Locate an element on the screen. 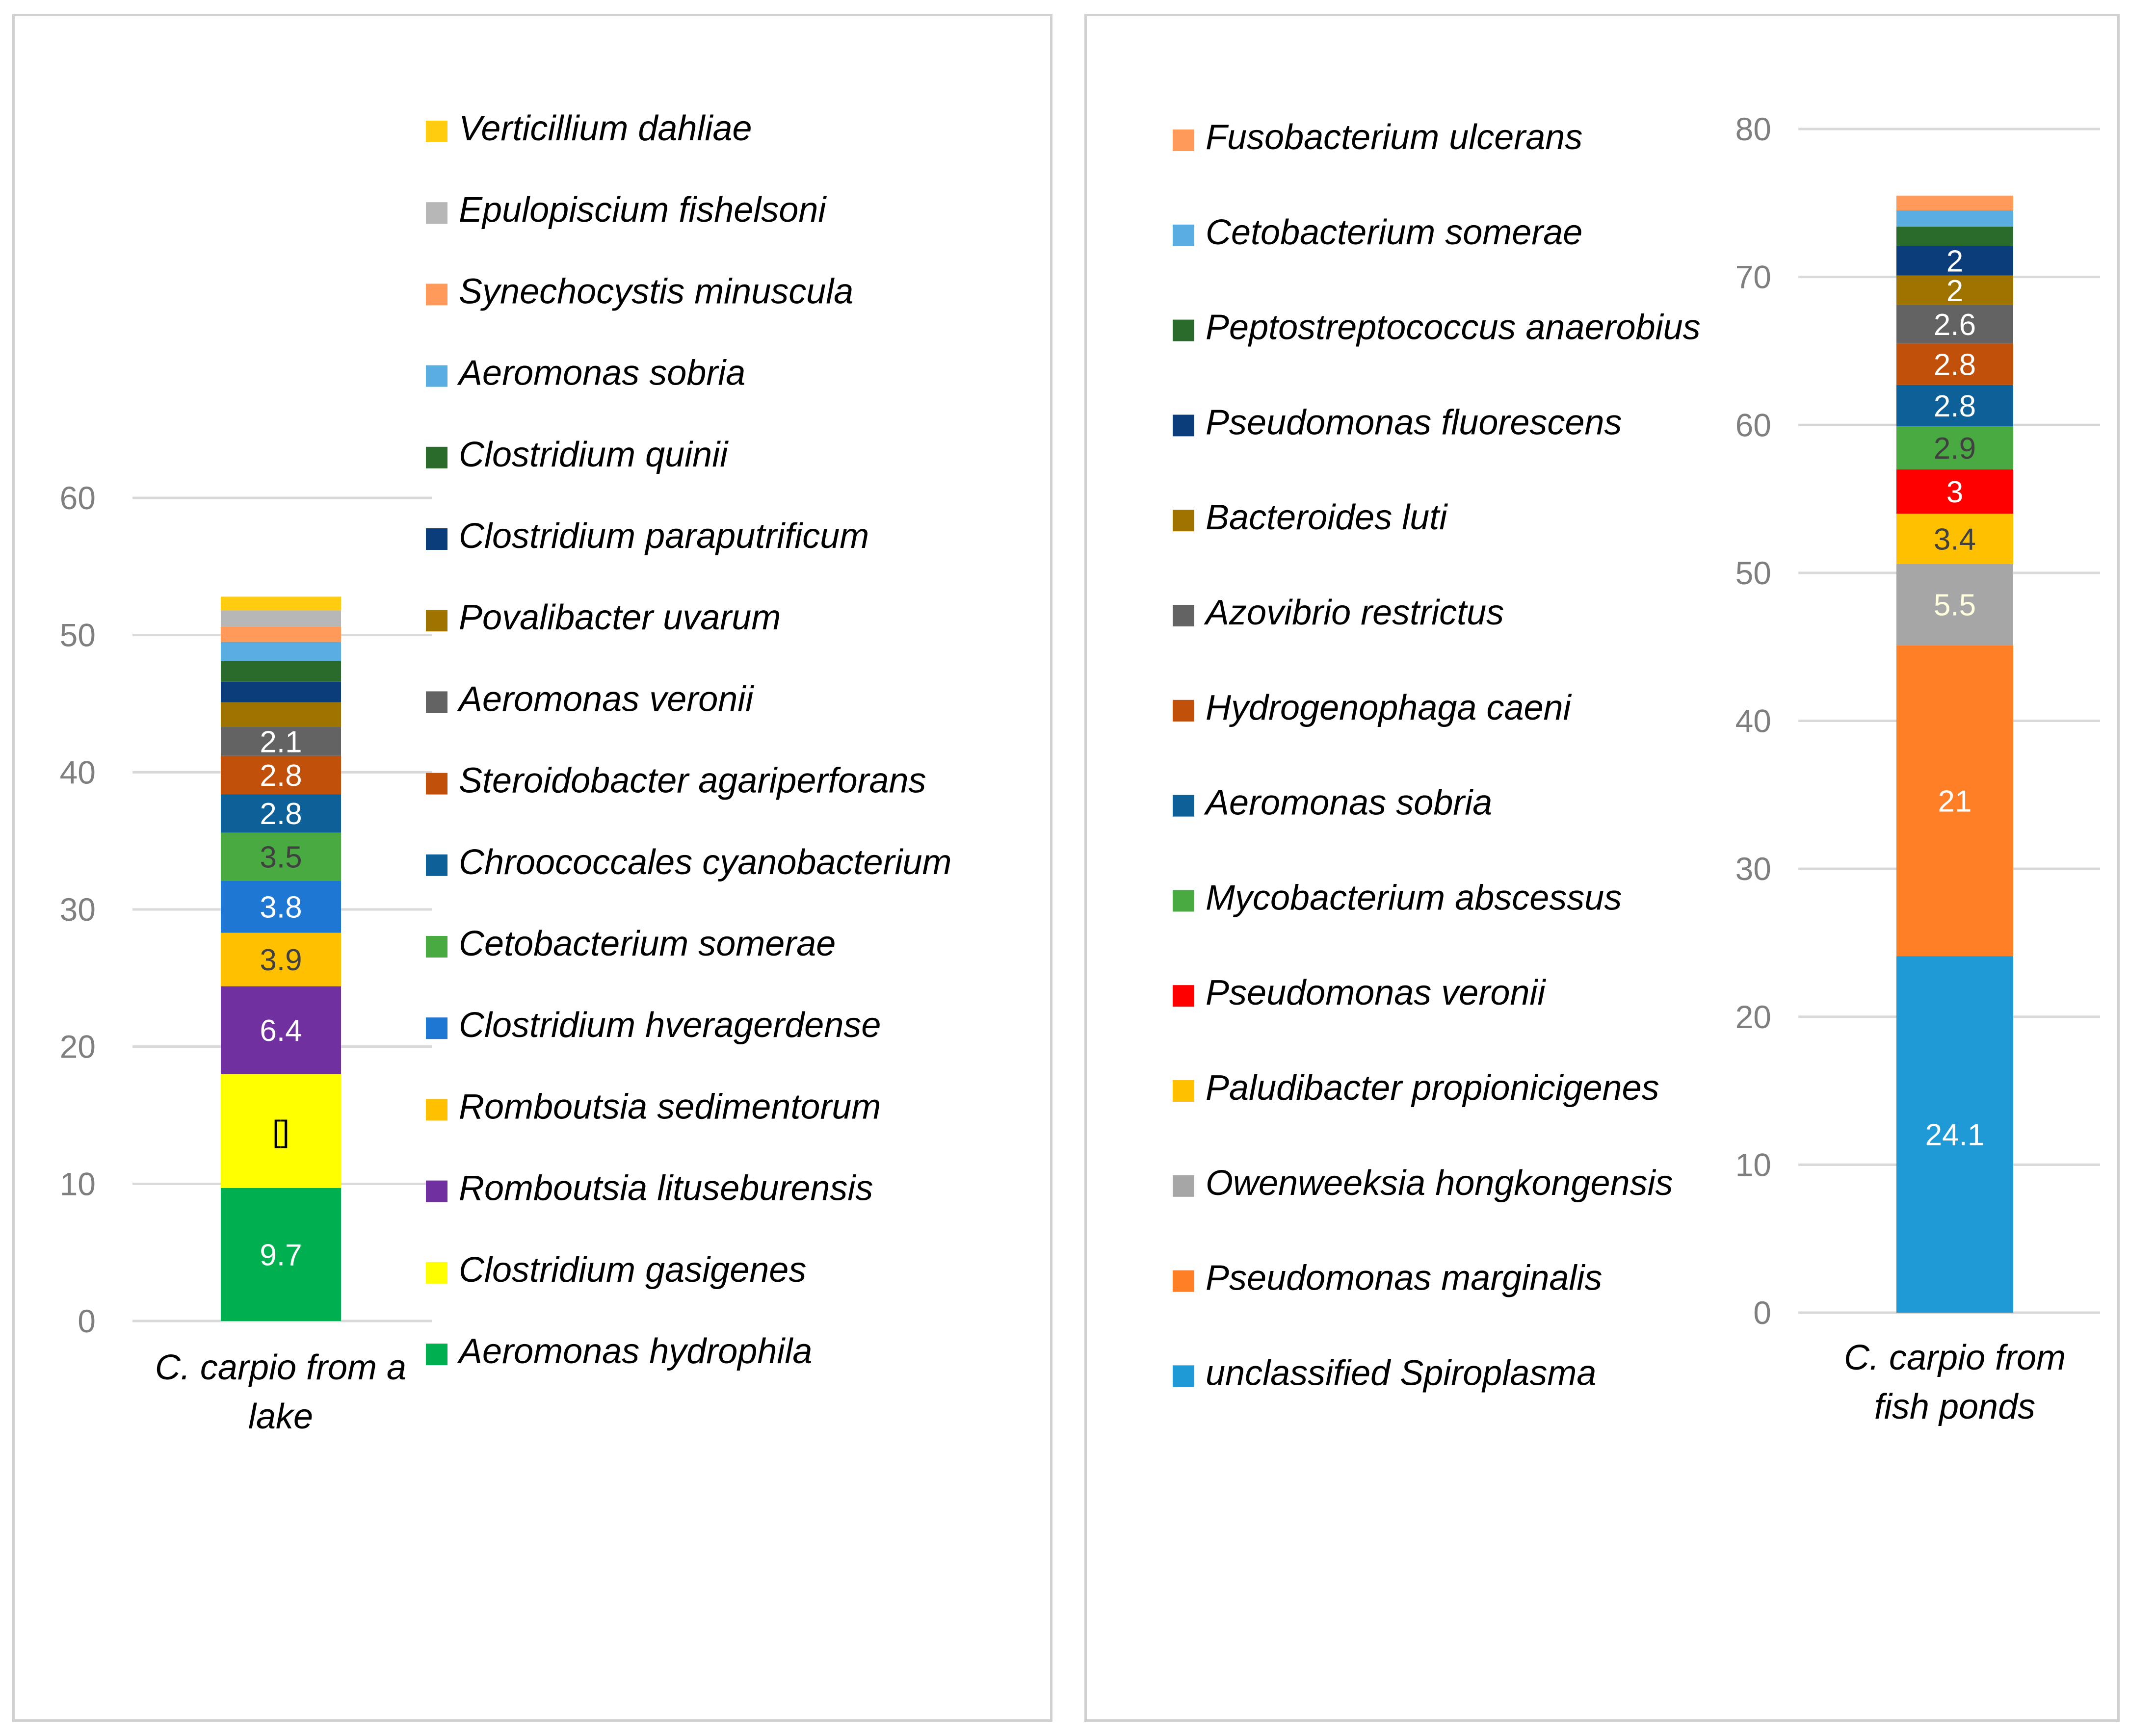 This screenshot has height=1736, width=2129. data-label: 6.4 is located at coordinates (281, 1031).